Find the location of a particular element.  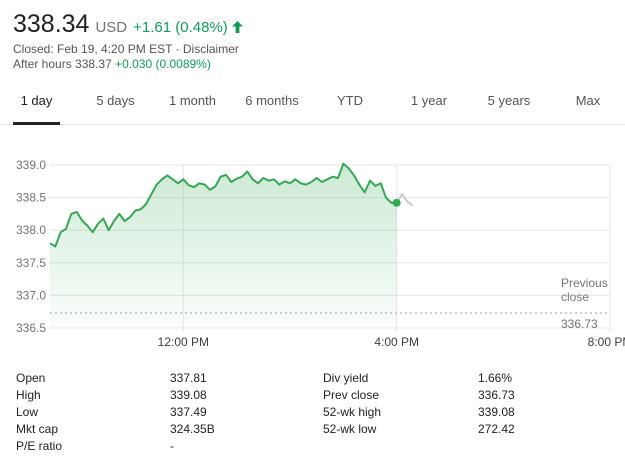

tab-max: Max is located at coordinates (588, 100).